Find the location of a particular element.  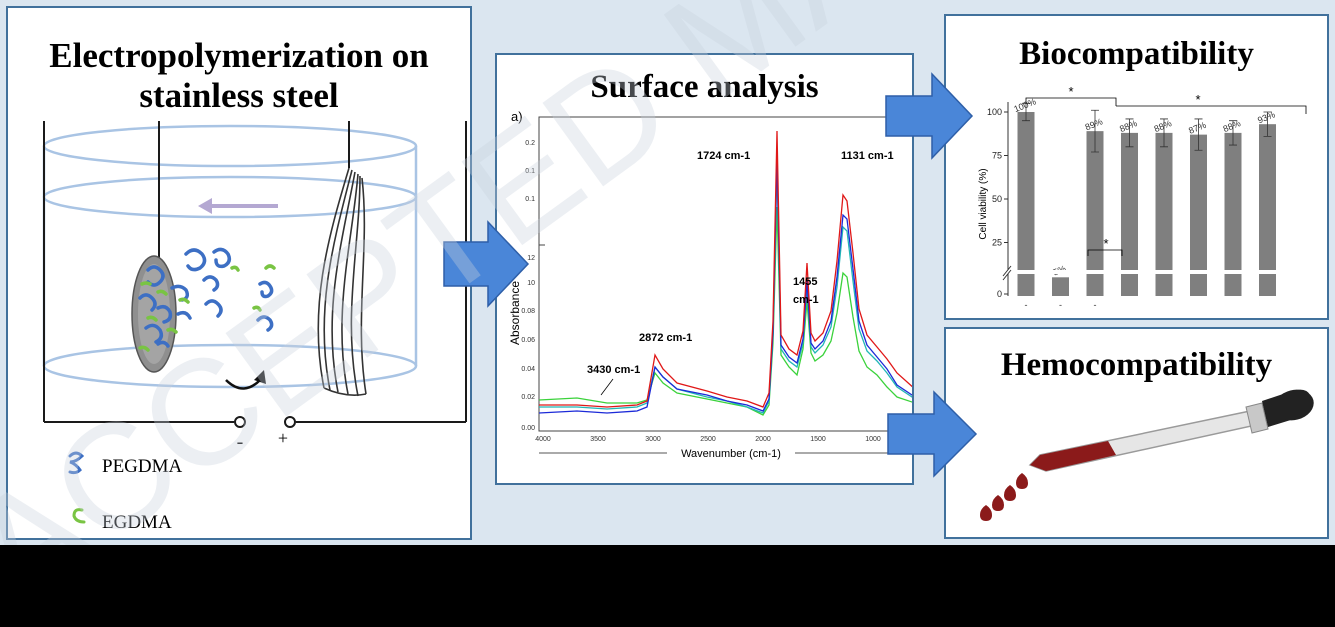

peak-1455-unit: cm-1 is located at coordinates (806, 300).